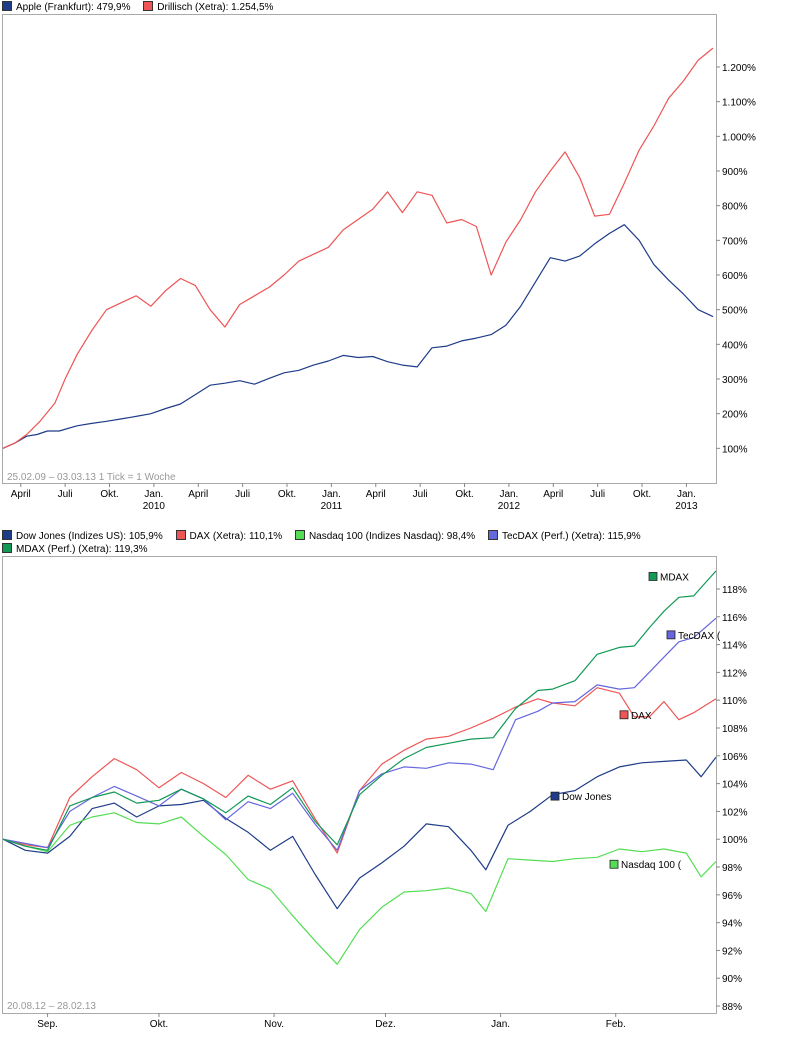 Image resolution: width=788 pixels, height=1062 pixels. I want to click on chart1-y-tick-label: 1.100%, so click(739, 103).